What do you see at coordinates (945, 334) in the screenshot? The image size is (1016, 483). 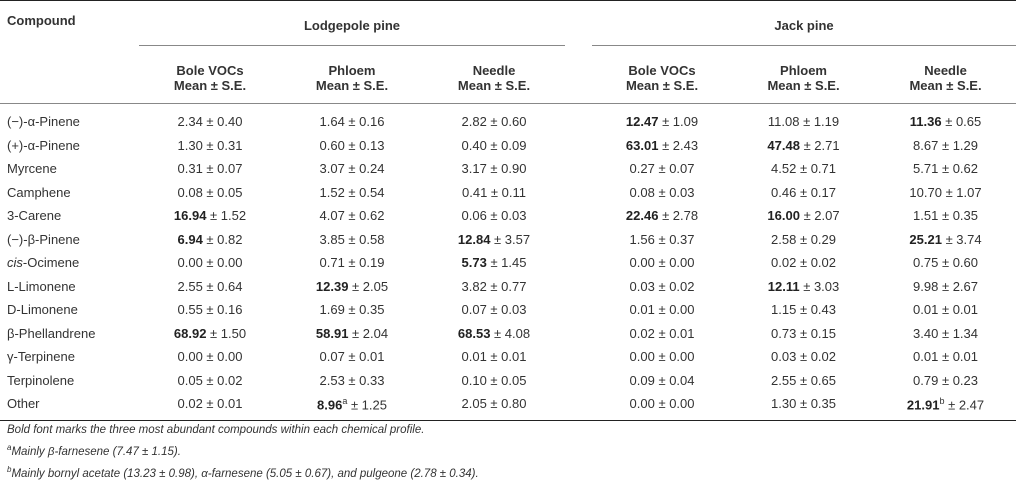 I see `value-cell: 3.40 ± 1.34` at bounding box center [945, 334].